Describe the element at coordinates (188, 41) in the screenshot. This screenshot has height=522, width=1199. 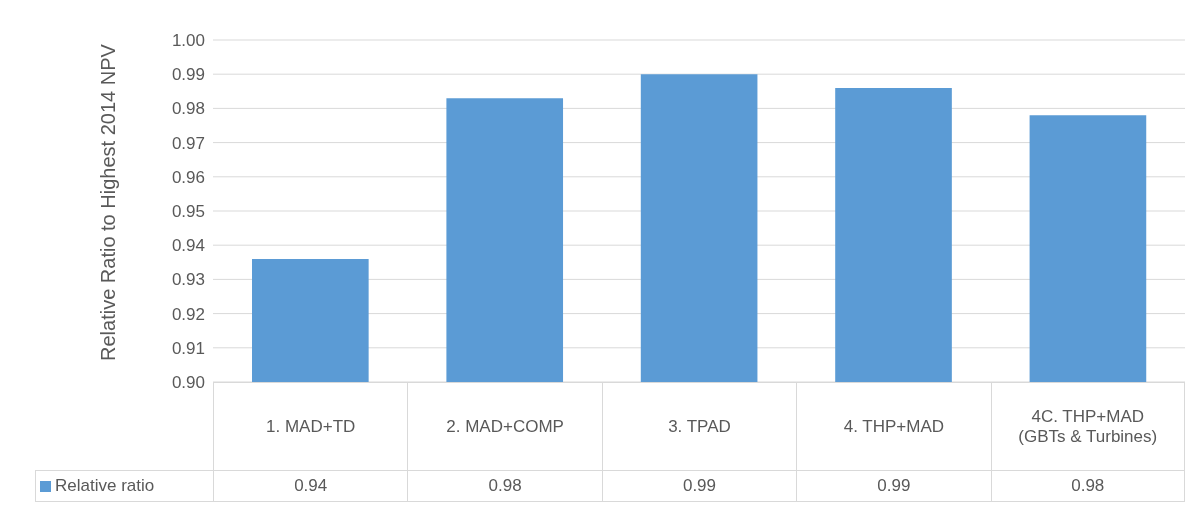
I see `y-tick-label: 1.00` at that location.